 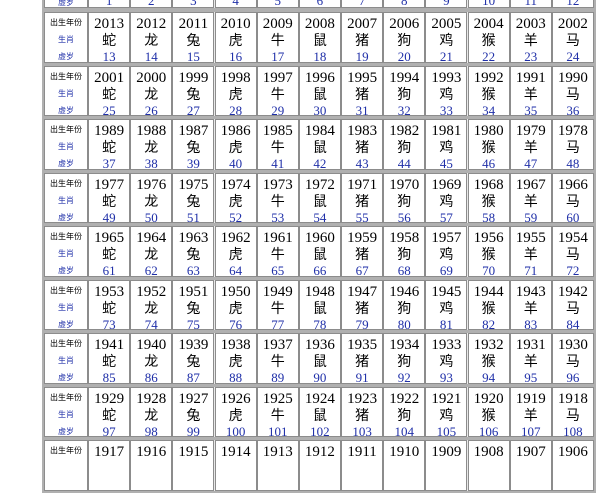 I want to click on year-cell: 2009 牛 17, so click(x=277, y=38).